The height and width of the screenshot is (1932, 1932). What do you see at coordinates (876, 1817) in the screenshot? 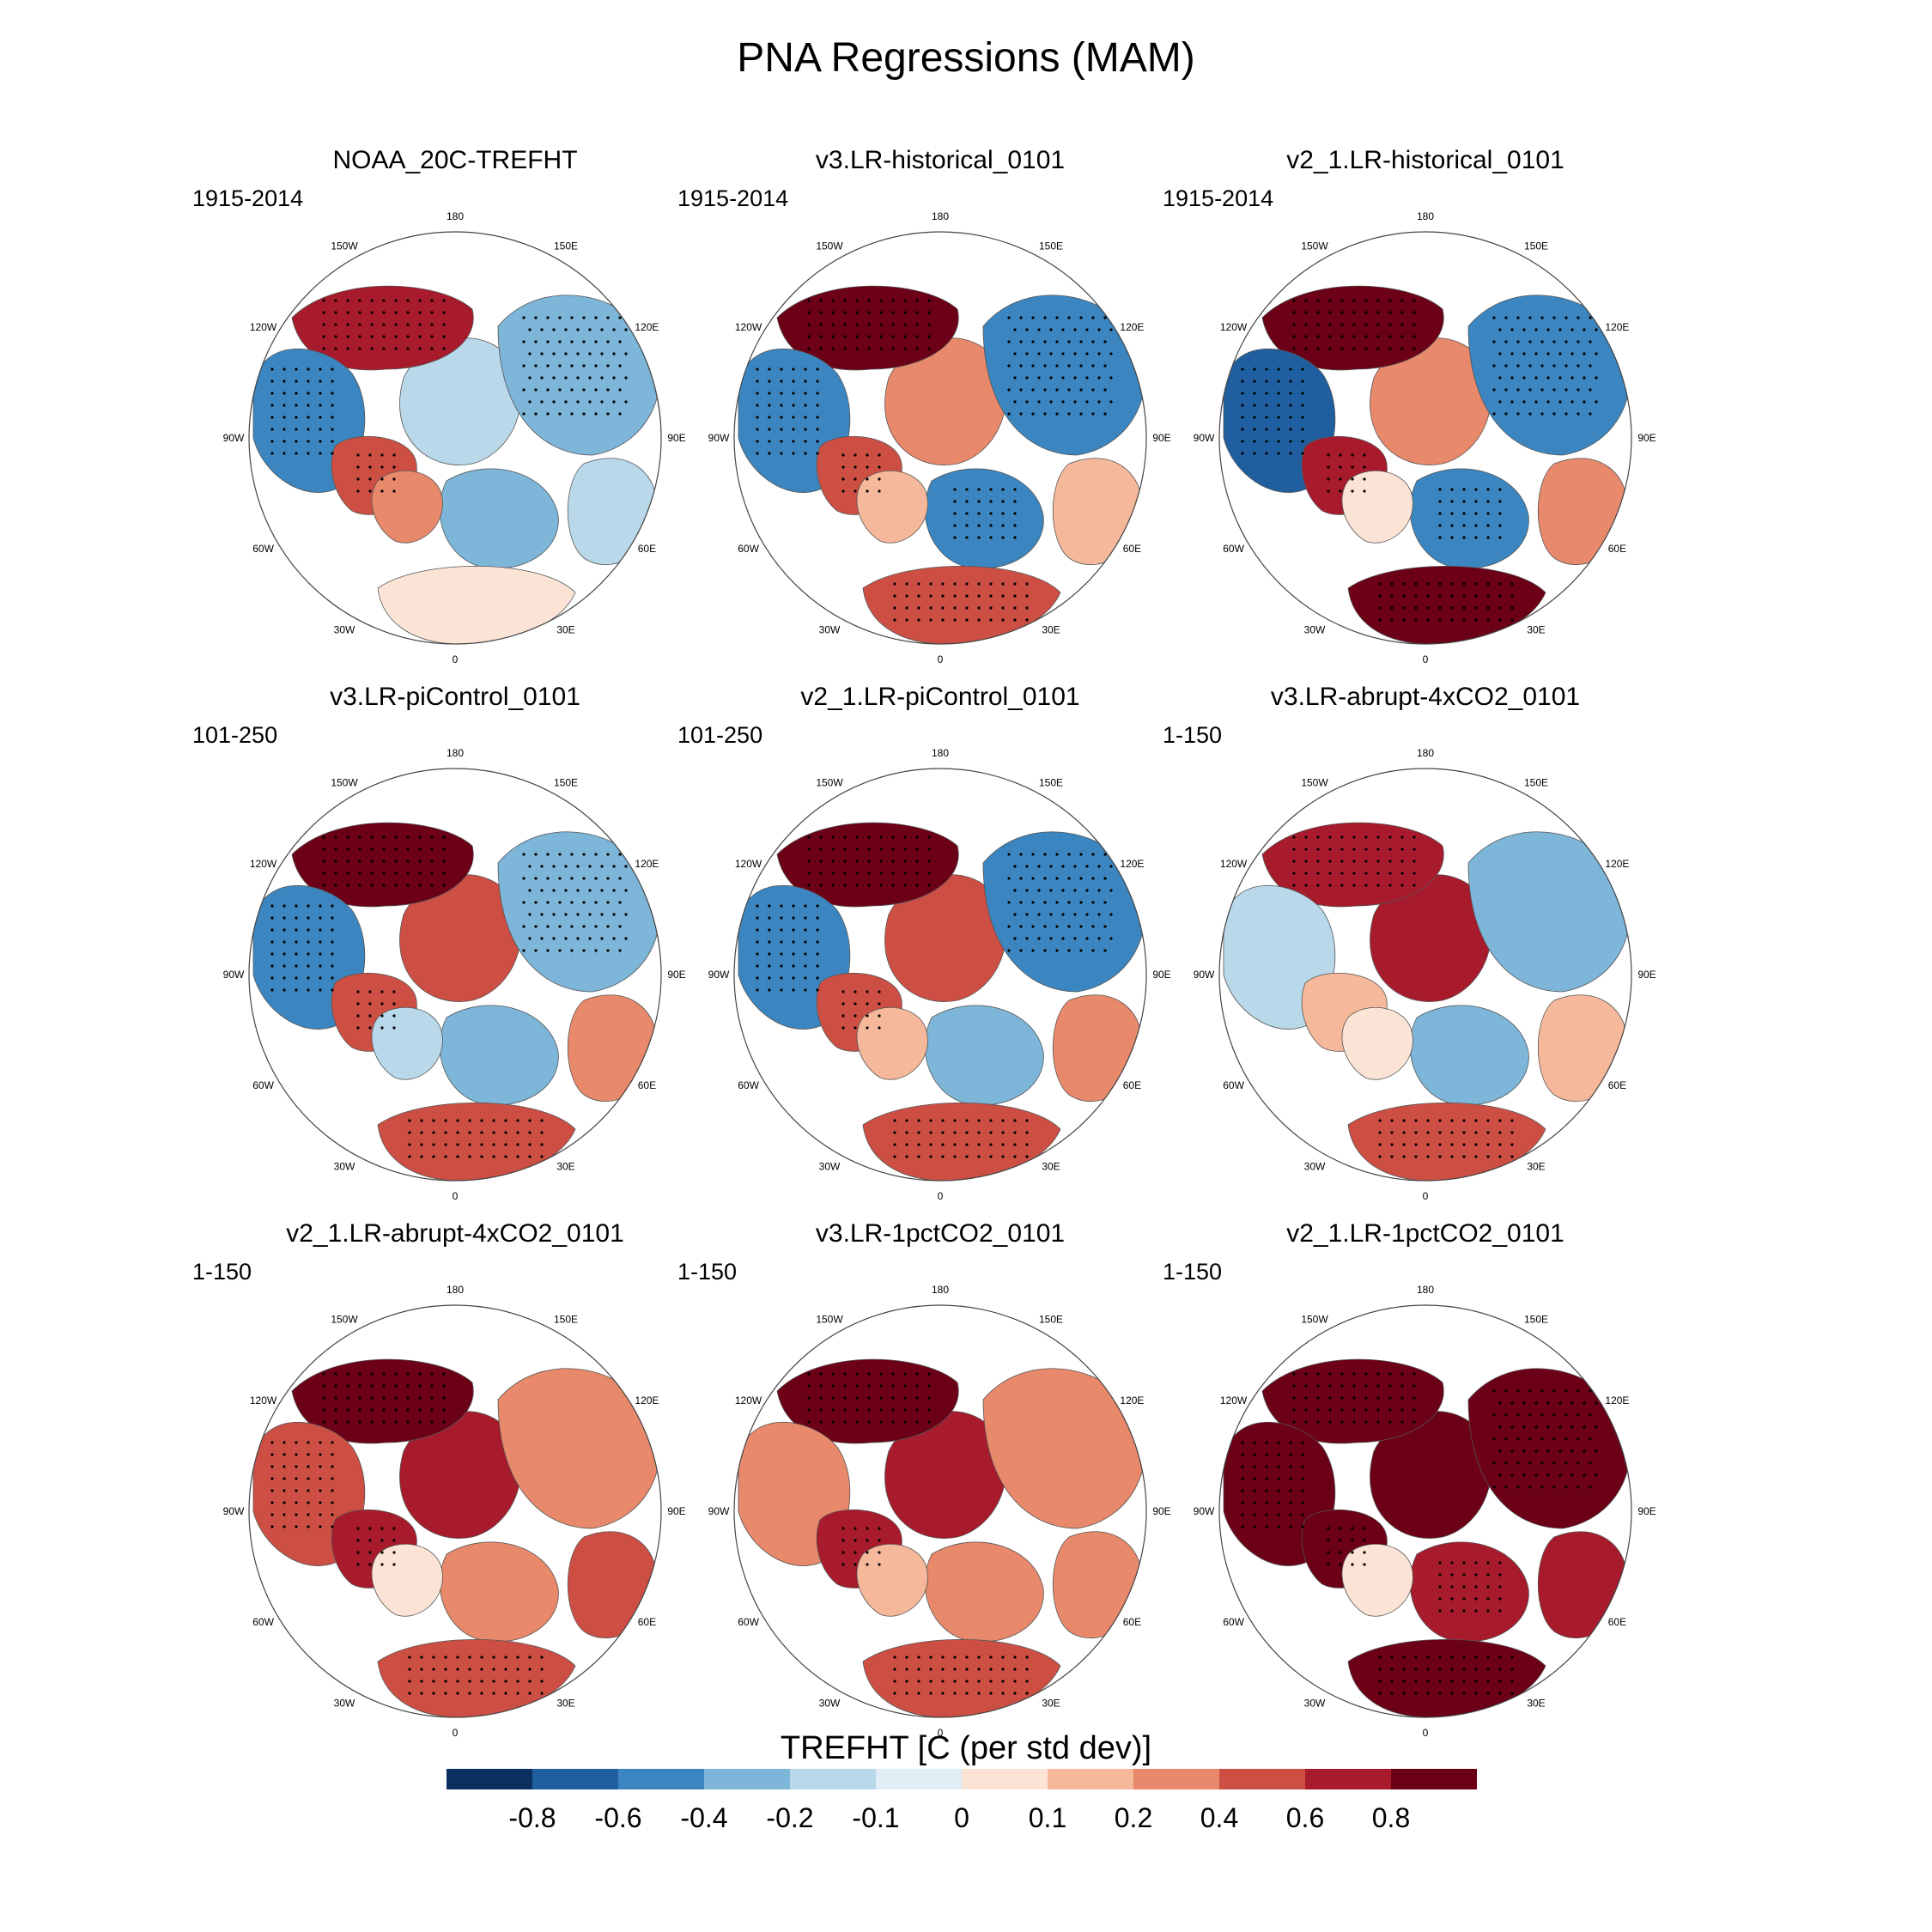
I see `colorbar-tick-label: -0.1` at bounding box center [876, 1817].